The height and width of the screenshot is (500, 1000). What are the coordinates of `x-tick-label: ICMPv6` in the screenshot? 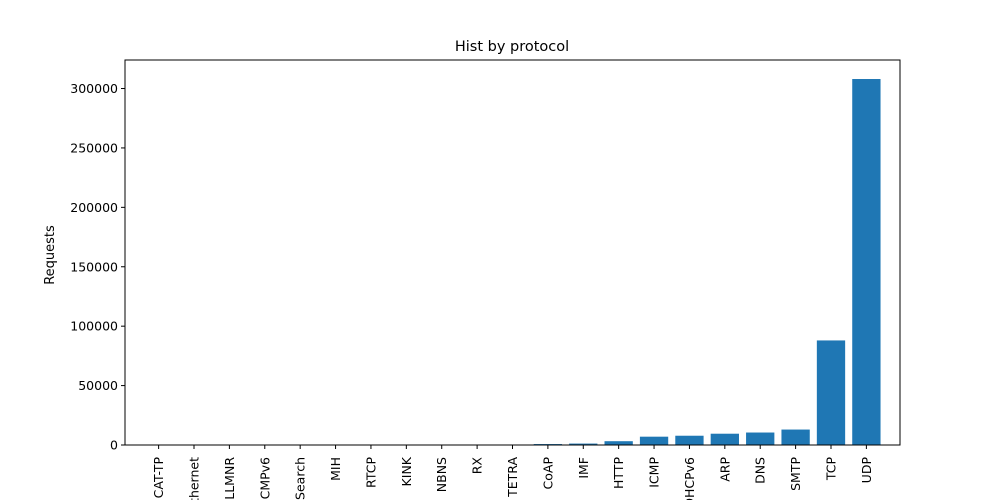 It's located at (264, 478).